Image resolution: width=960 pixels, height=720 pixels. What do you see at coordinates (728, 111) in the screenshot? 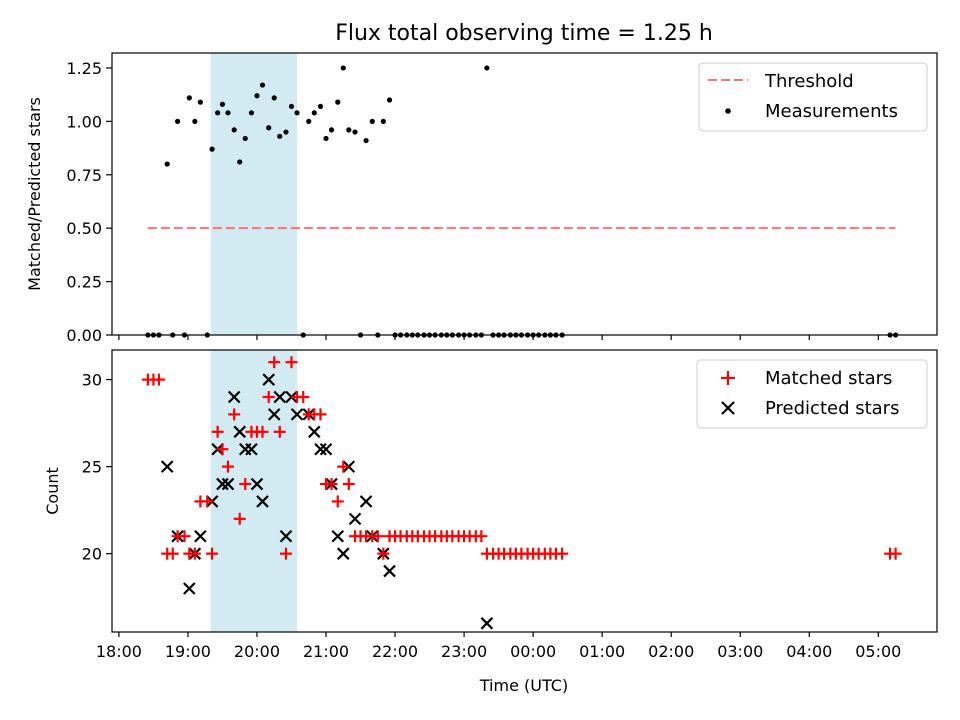
I see `legend-measurements-swatch` at bounding box center [728, 111].